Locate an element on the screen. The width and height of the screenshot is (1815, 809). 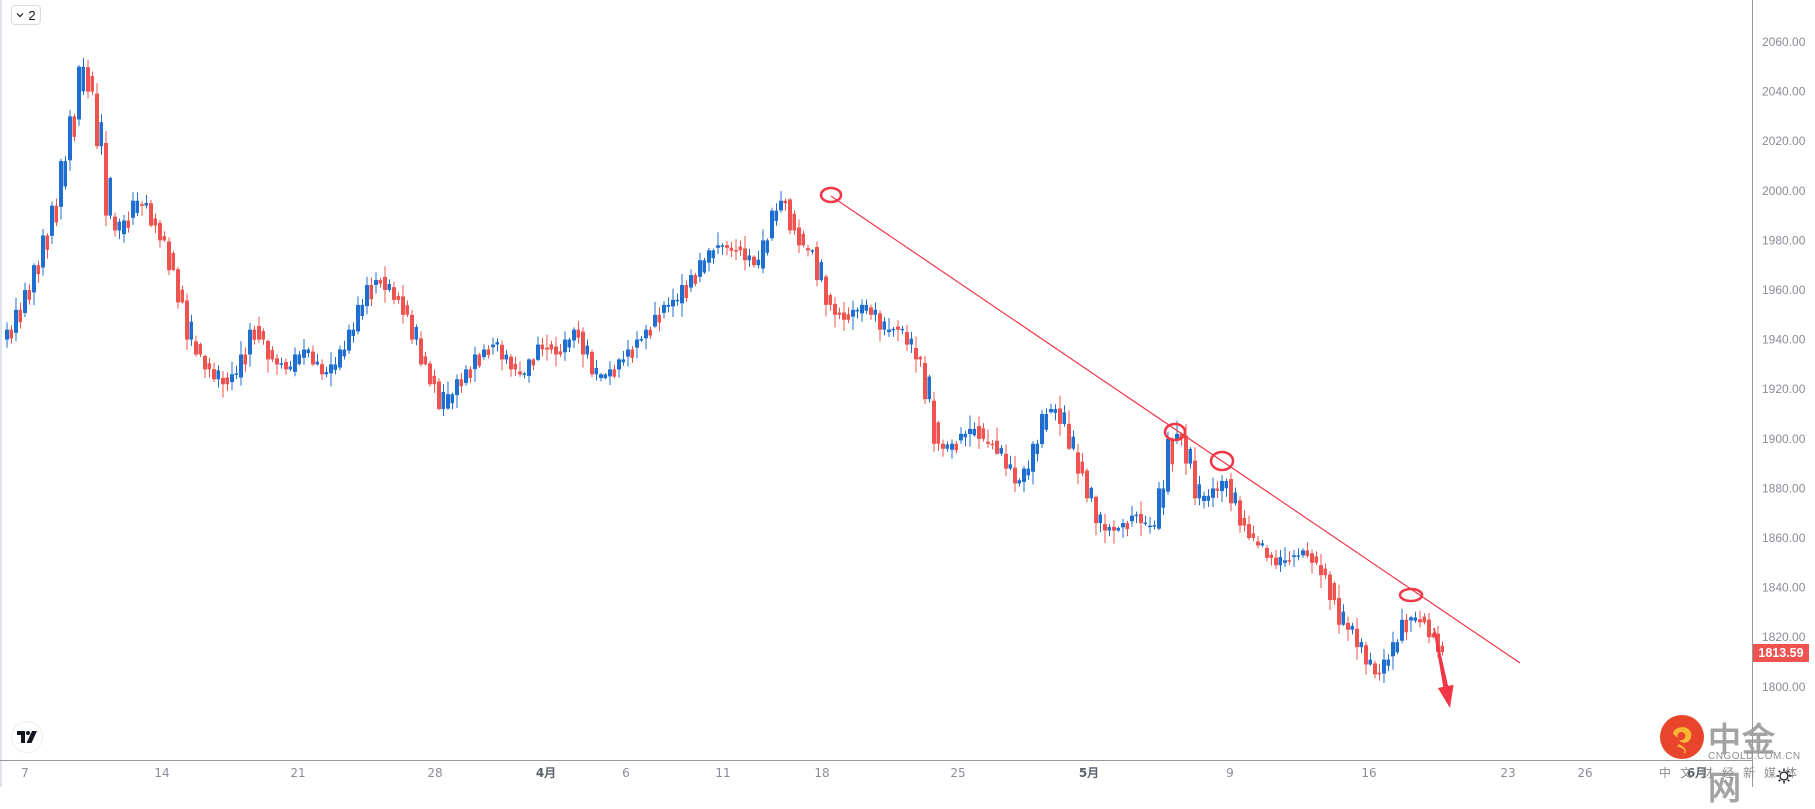
time-tick-label: 28 is located at coordinates (434, 773).